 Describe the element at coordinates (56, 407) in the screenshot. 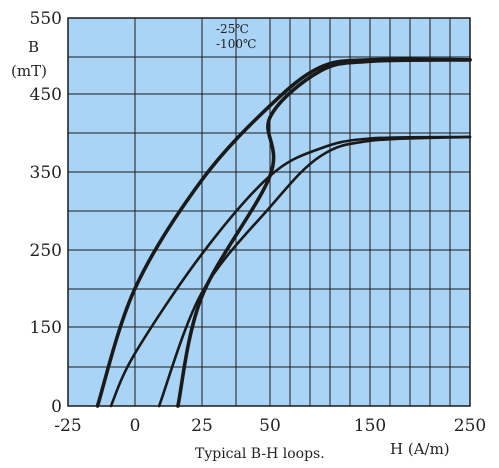

I see `y-tick-label: 0` at that location.